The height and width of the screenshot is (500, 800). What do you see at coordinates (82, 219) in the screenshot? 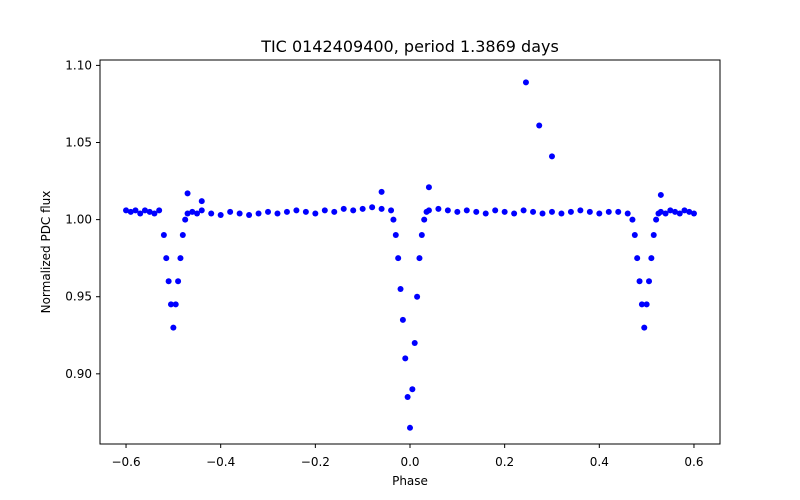
I see `y-axis: 0.90 0.95 1.00 1.05 1.10` at bounding box center [82, 219].